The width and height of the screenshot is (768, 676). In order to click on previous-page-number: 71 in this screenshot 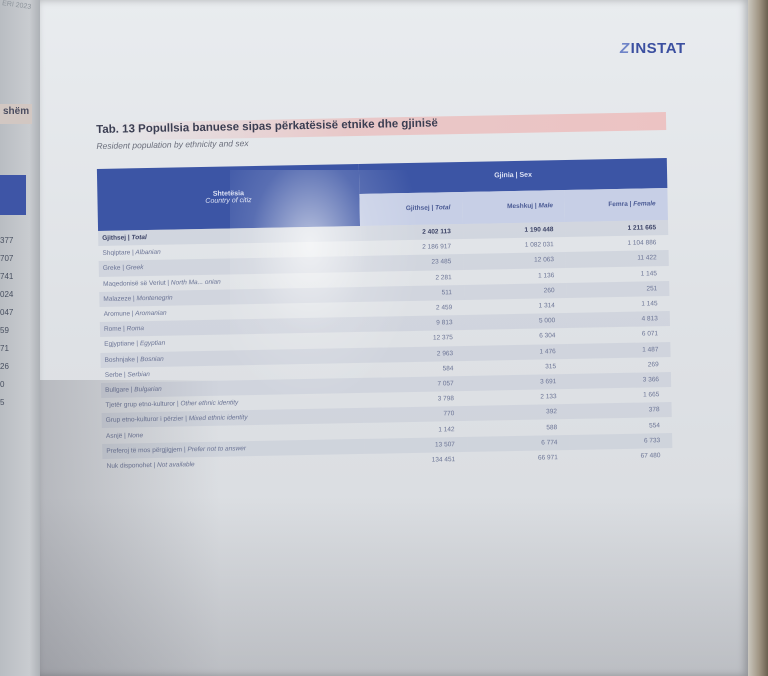, I will do `click(4, 348)`.